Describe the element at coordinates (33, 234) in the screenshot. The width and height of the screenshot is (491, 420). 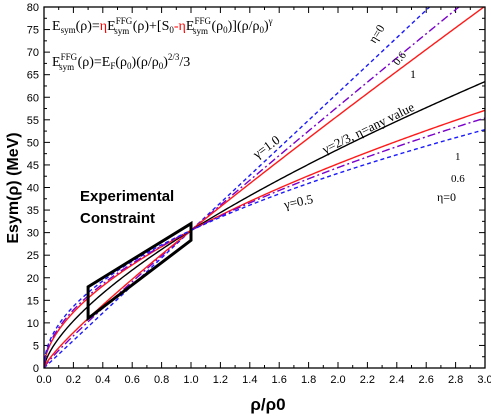
I see `y-tick-label: 30` at that location.